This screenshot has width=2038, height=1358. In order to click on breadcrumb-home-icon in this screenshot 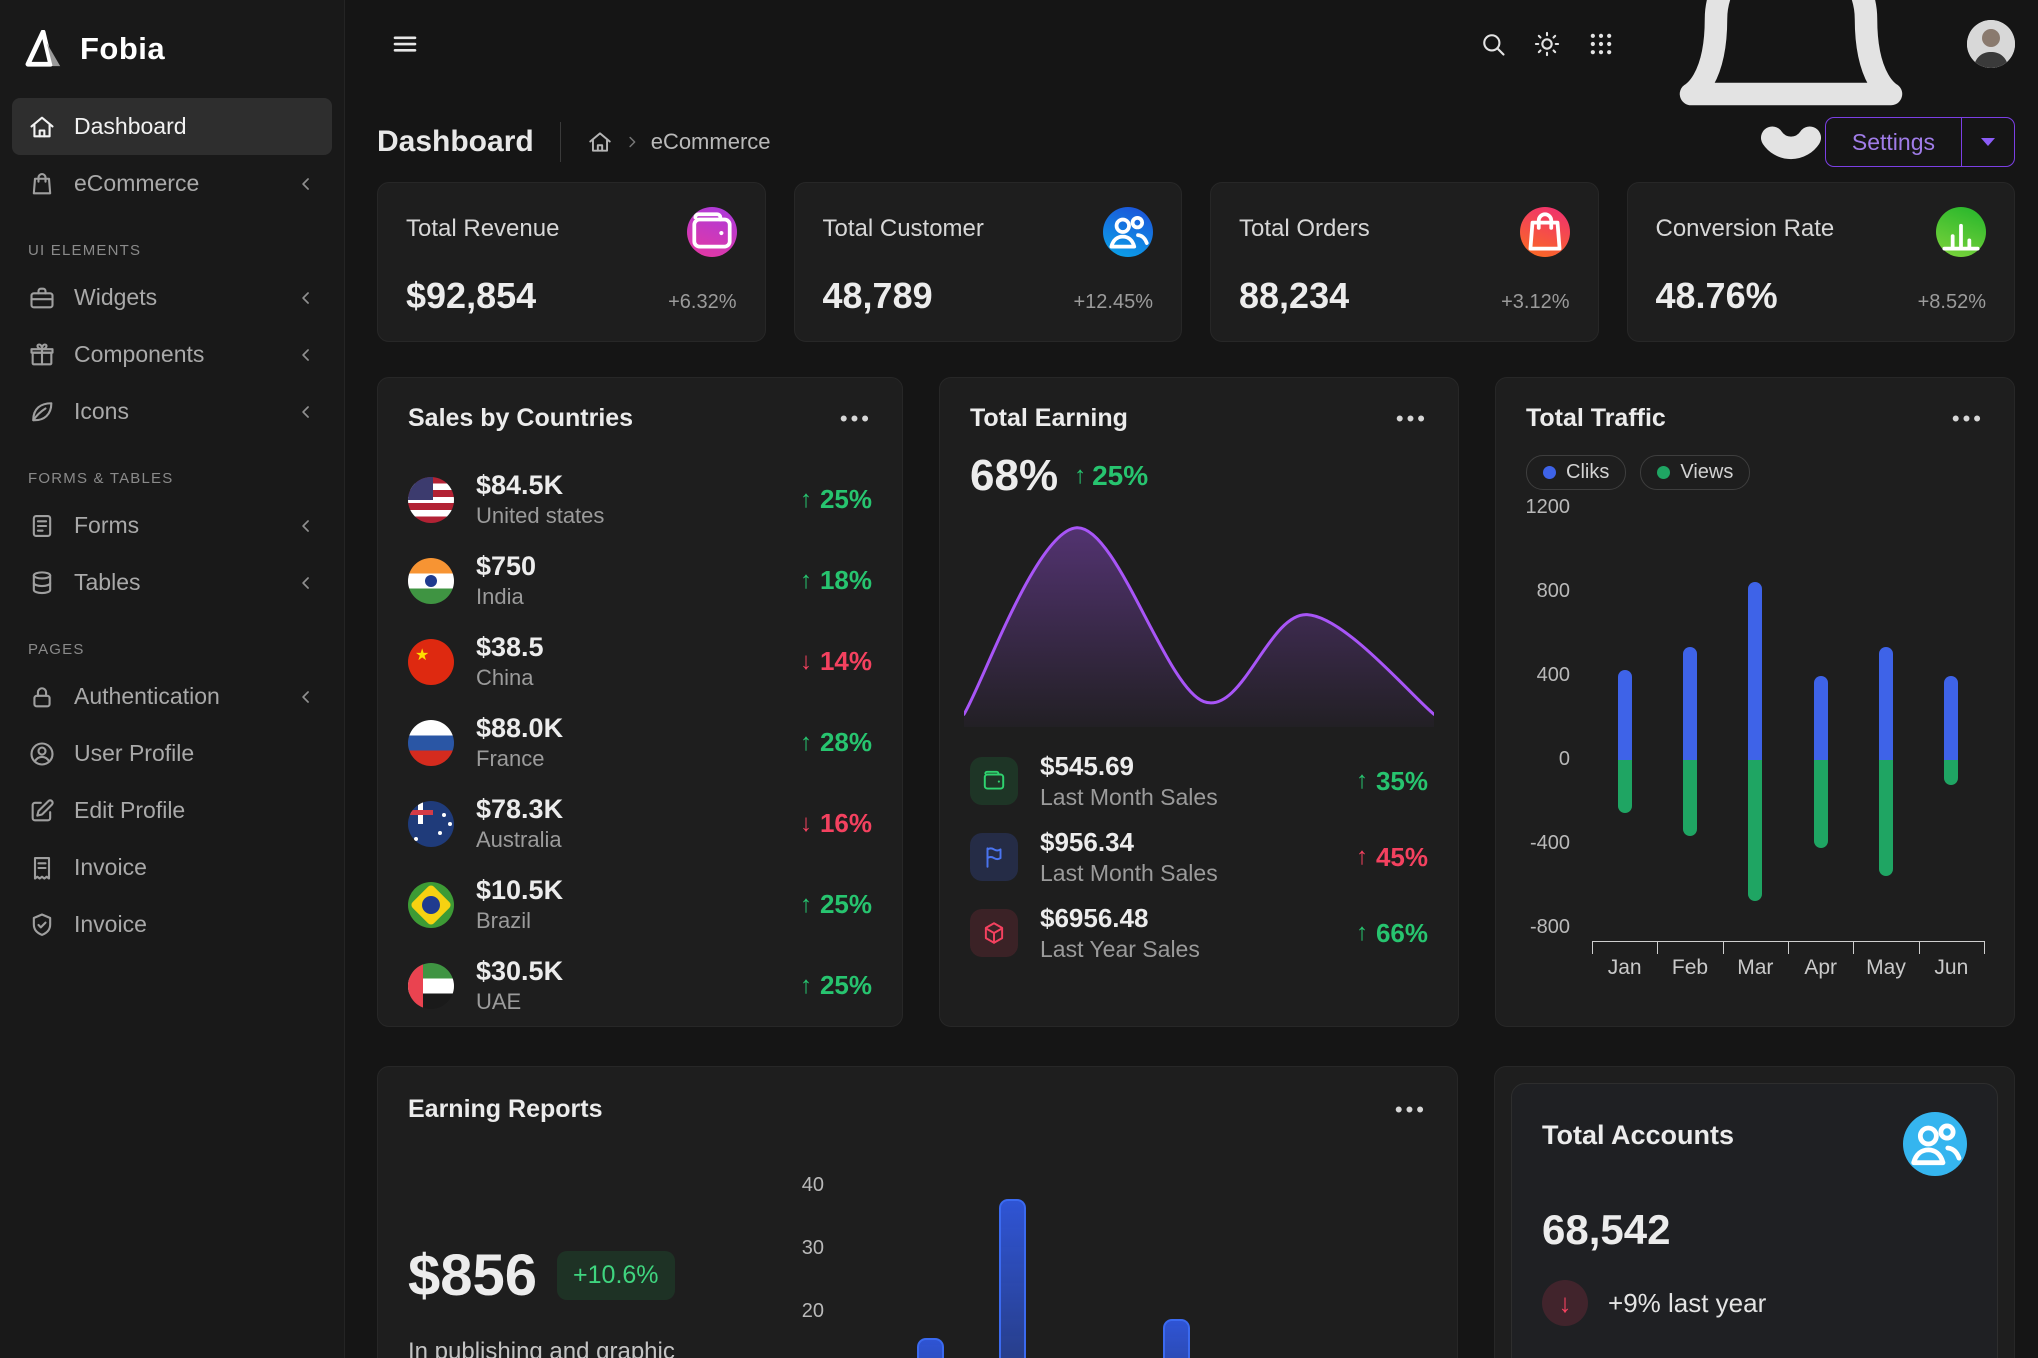, I will do `click(600, 142)`.